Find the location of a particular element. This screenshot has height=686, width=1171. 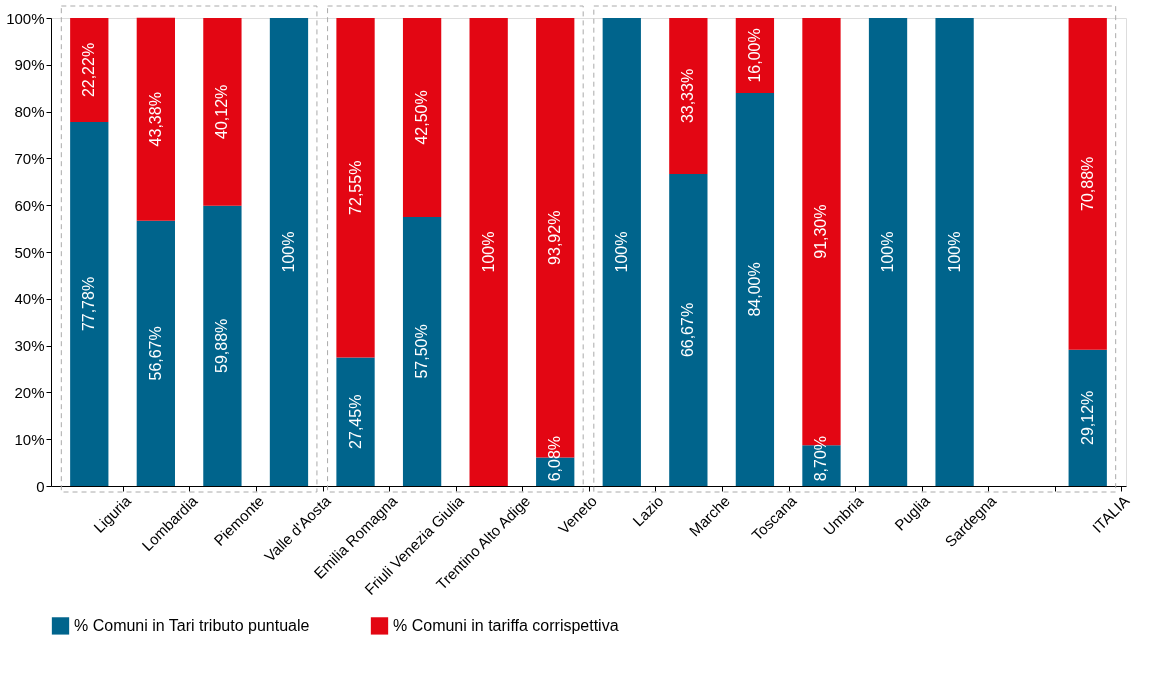

data-label: 70,88% is located at coordinates (1087, 183).